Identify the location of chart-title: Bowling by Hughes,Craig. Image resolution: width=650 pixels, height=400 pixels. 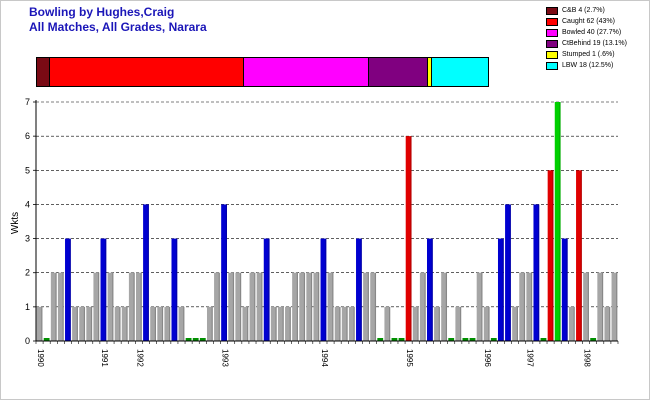
(102, 12).